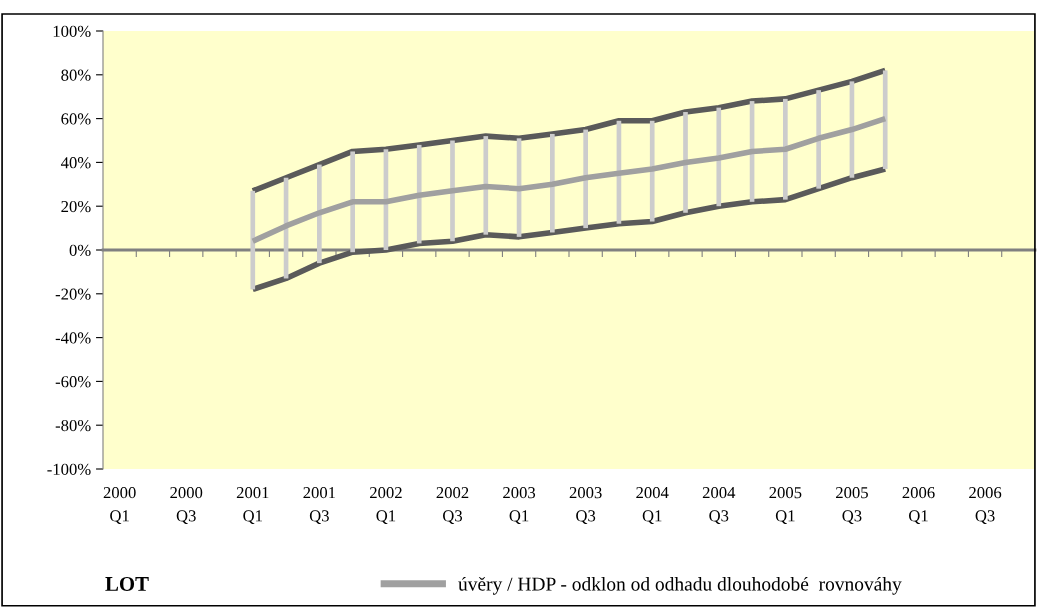 The image size is (1037, 607). Describe the element at coordinates (72, 31) in the screenshot. I see `y-tick-label: 100%` at that location.